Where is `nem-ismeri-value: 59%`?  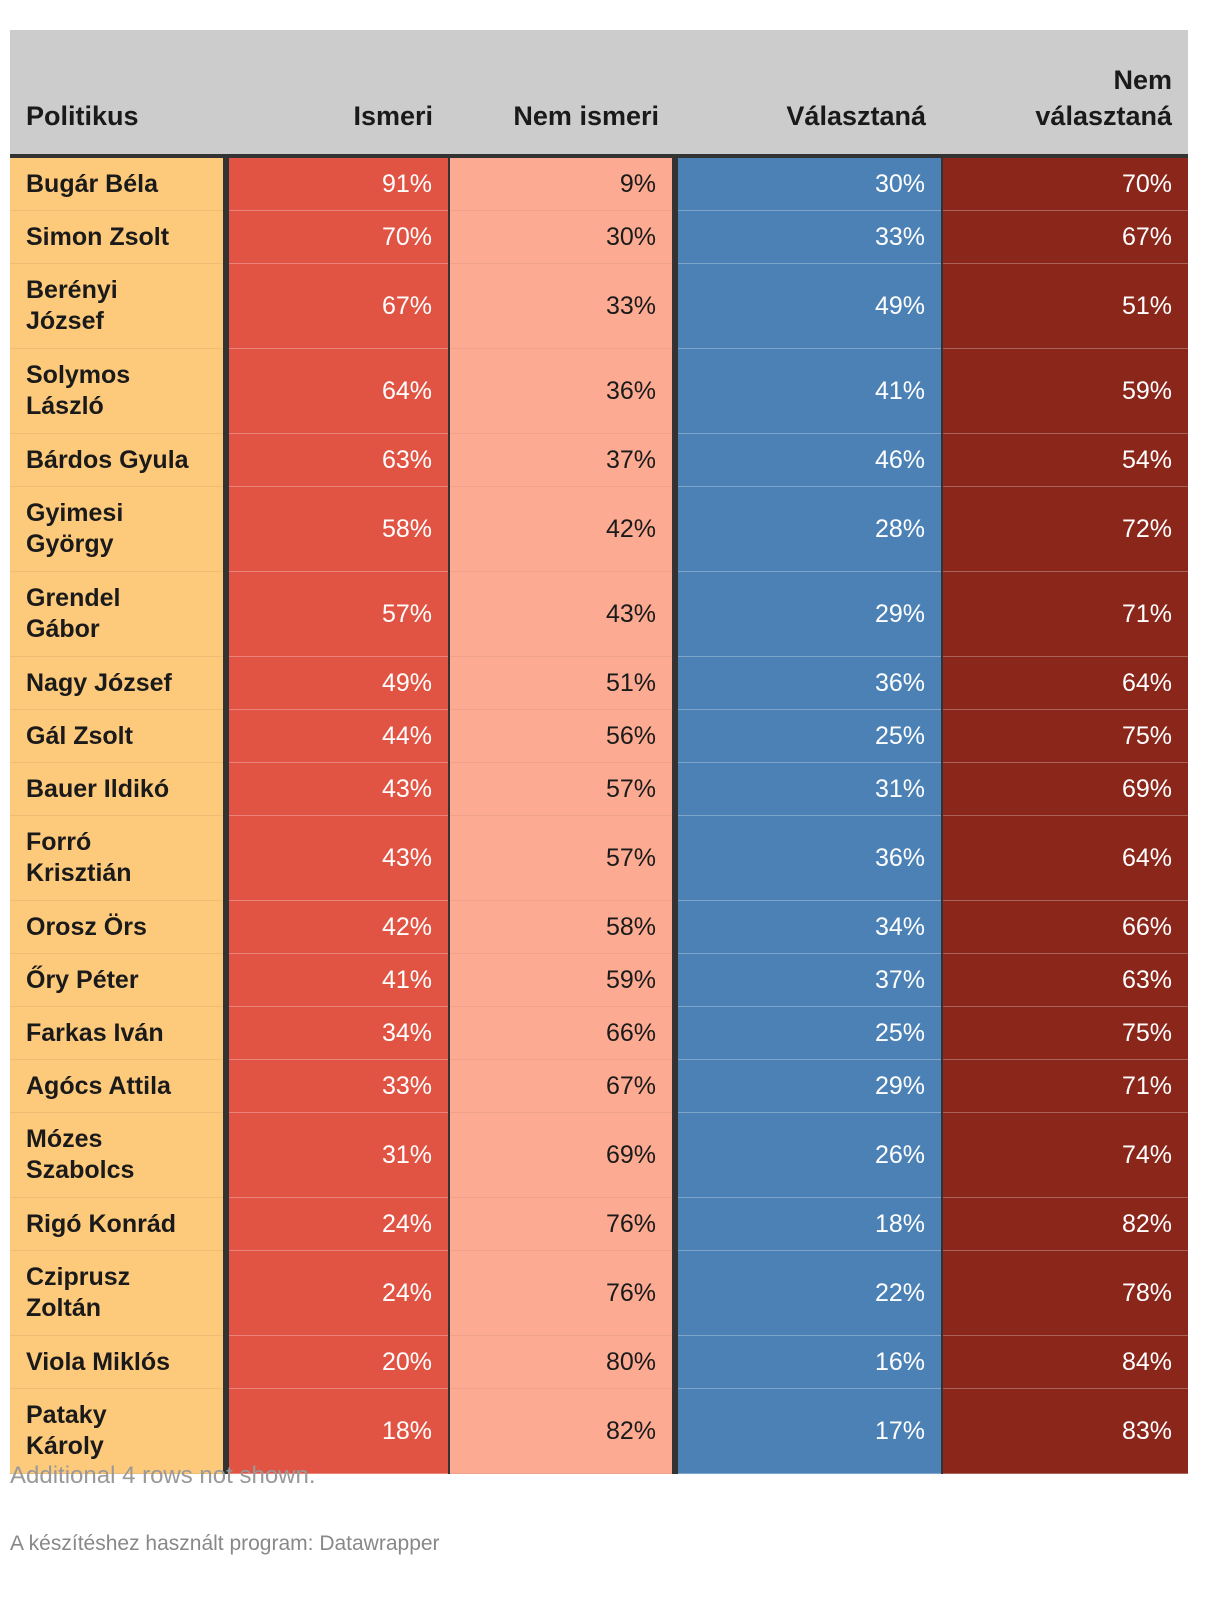
nem-ismeri-value: 59% is located at coordinates (563, 980).